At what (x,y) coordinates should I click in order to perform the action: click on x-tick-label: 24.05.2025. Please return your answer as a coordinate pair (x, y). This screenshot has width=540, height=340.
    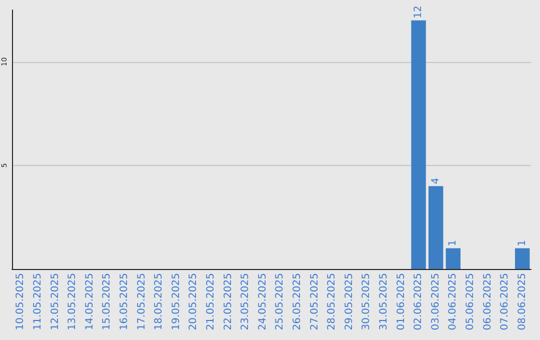
    Looking at the image, I should click on (262, 301).